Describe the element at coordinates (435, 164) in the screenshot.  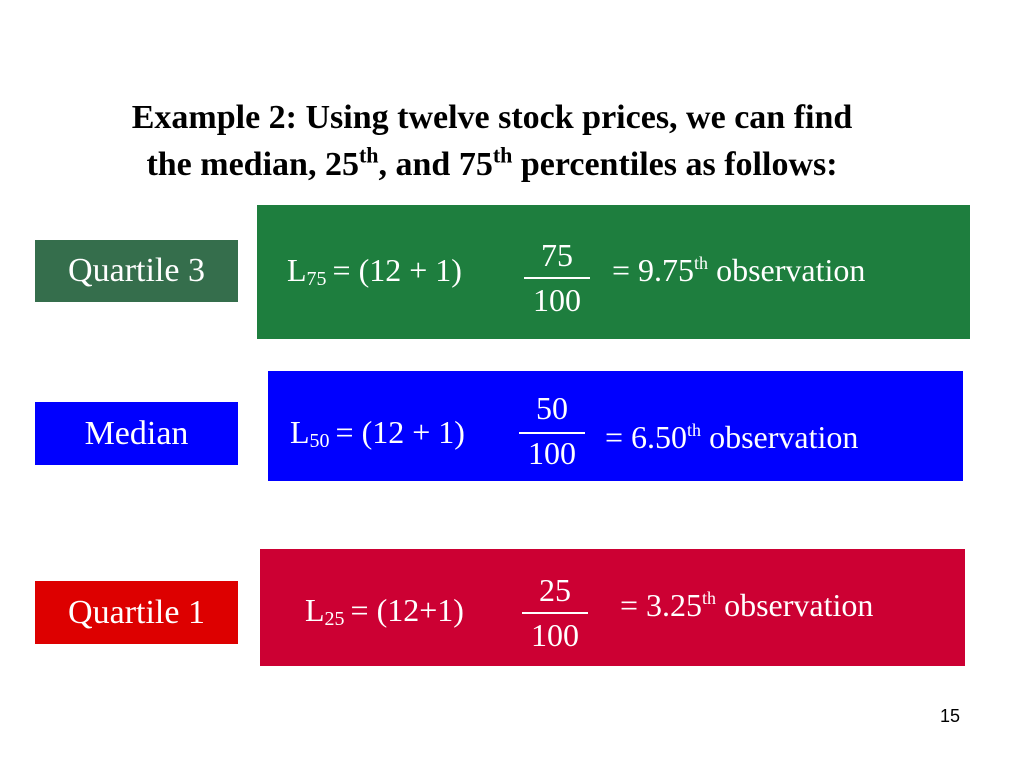
I see `title-text: , and 75` at that location.